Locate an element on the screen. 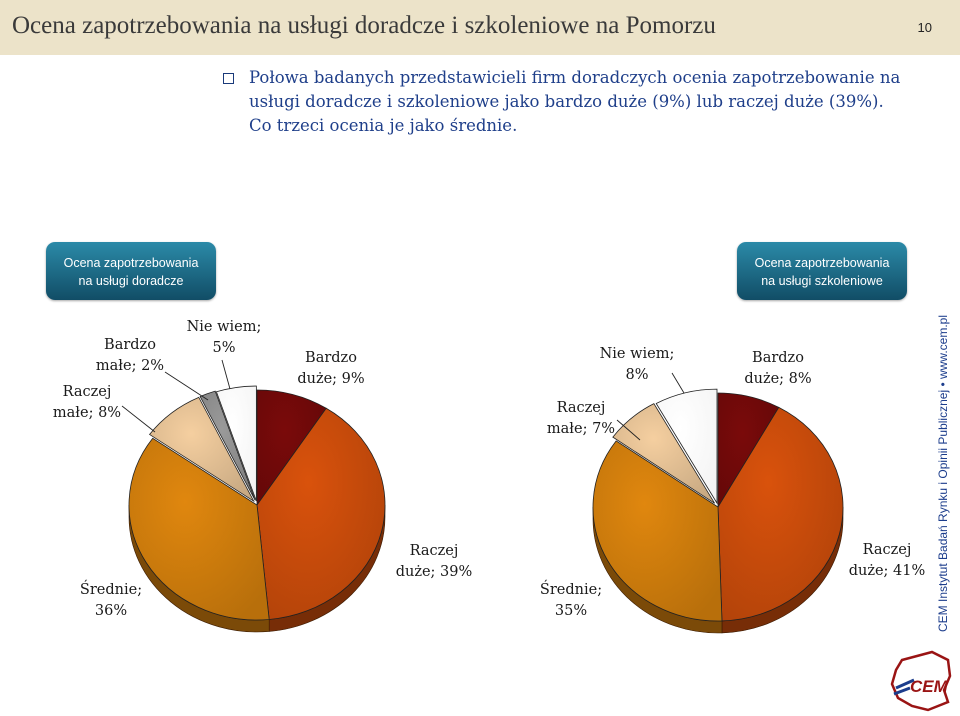 This screenshot has width=960, height=716. data-label-raczej-duze: Raczej duże; 39% is located at coordinates (434, 561).